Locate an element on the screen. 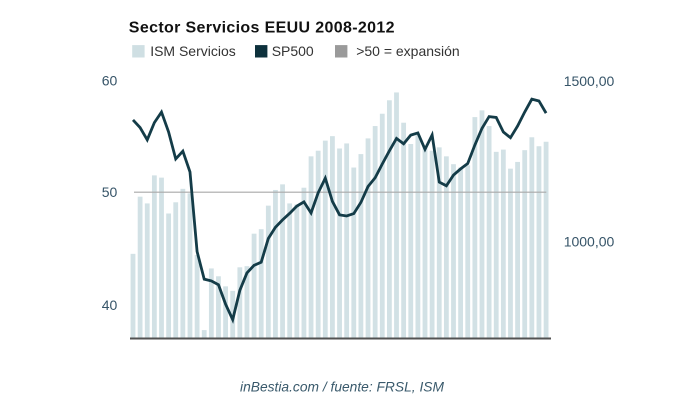 This screenshot has height=420, width=680. svg-text: ISM Servicios is located at coordinates (193, 51).